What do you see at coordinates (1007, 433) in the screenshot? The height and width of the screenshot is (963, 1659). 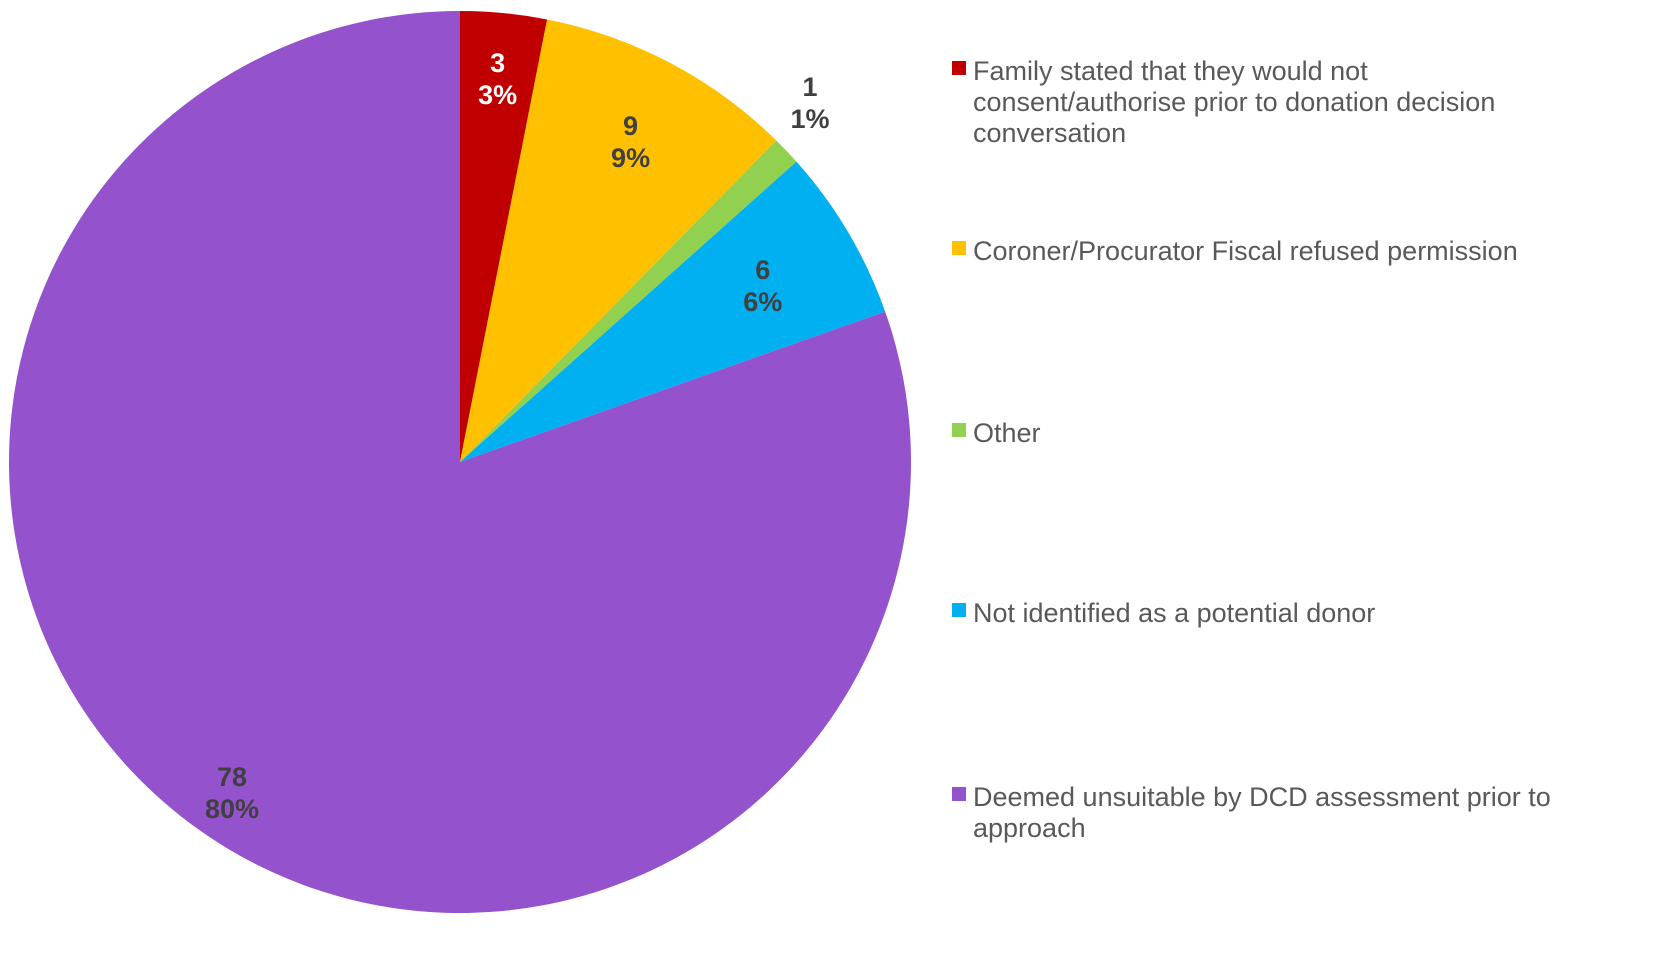 I see `legend-label: Other` at bounding box center [1007, 433].